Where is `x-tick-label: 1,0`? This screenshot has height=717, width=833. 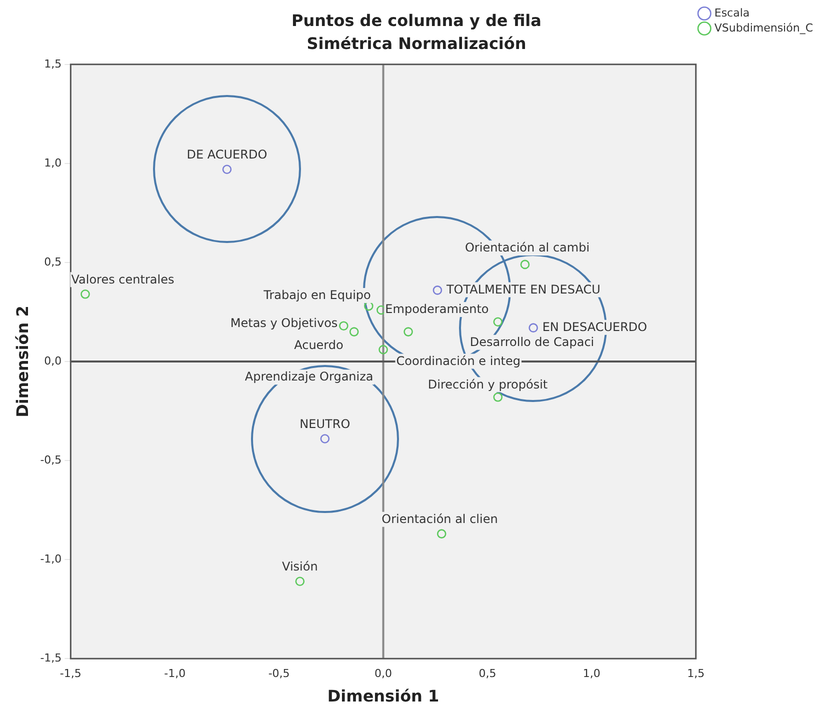 x-tick-label: 1,0 is located at coordinates (591, 673).